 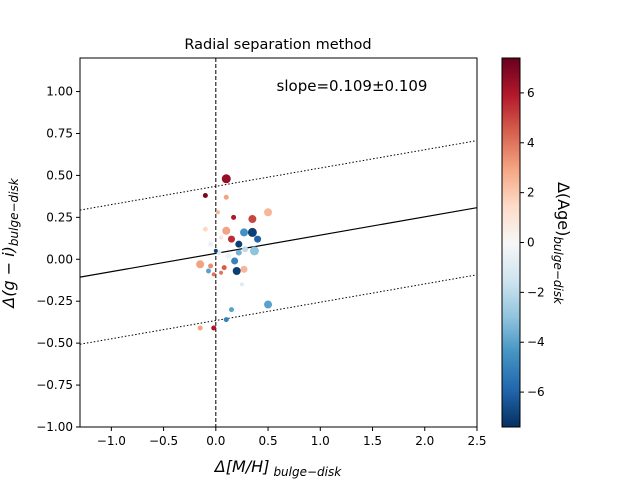 I want to click on y-tick-label: 0.75, so click(x=59, y=133).